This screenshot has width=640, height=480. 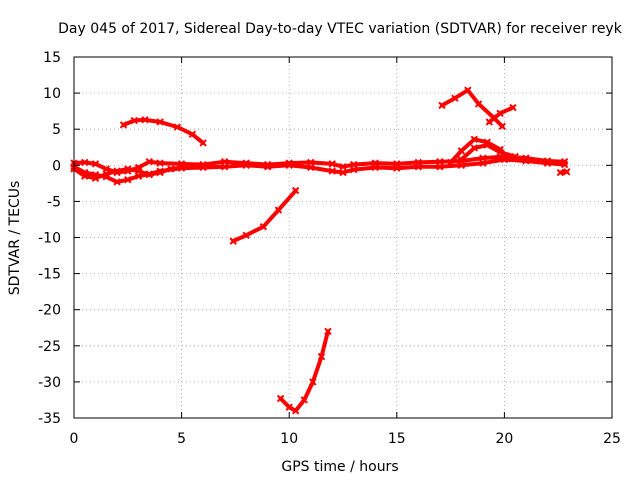 What do you see at coordinates (397, 439) in the screenshot?
I see `x-tick-label: 15` at bounding box center [397, 439].